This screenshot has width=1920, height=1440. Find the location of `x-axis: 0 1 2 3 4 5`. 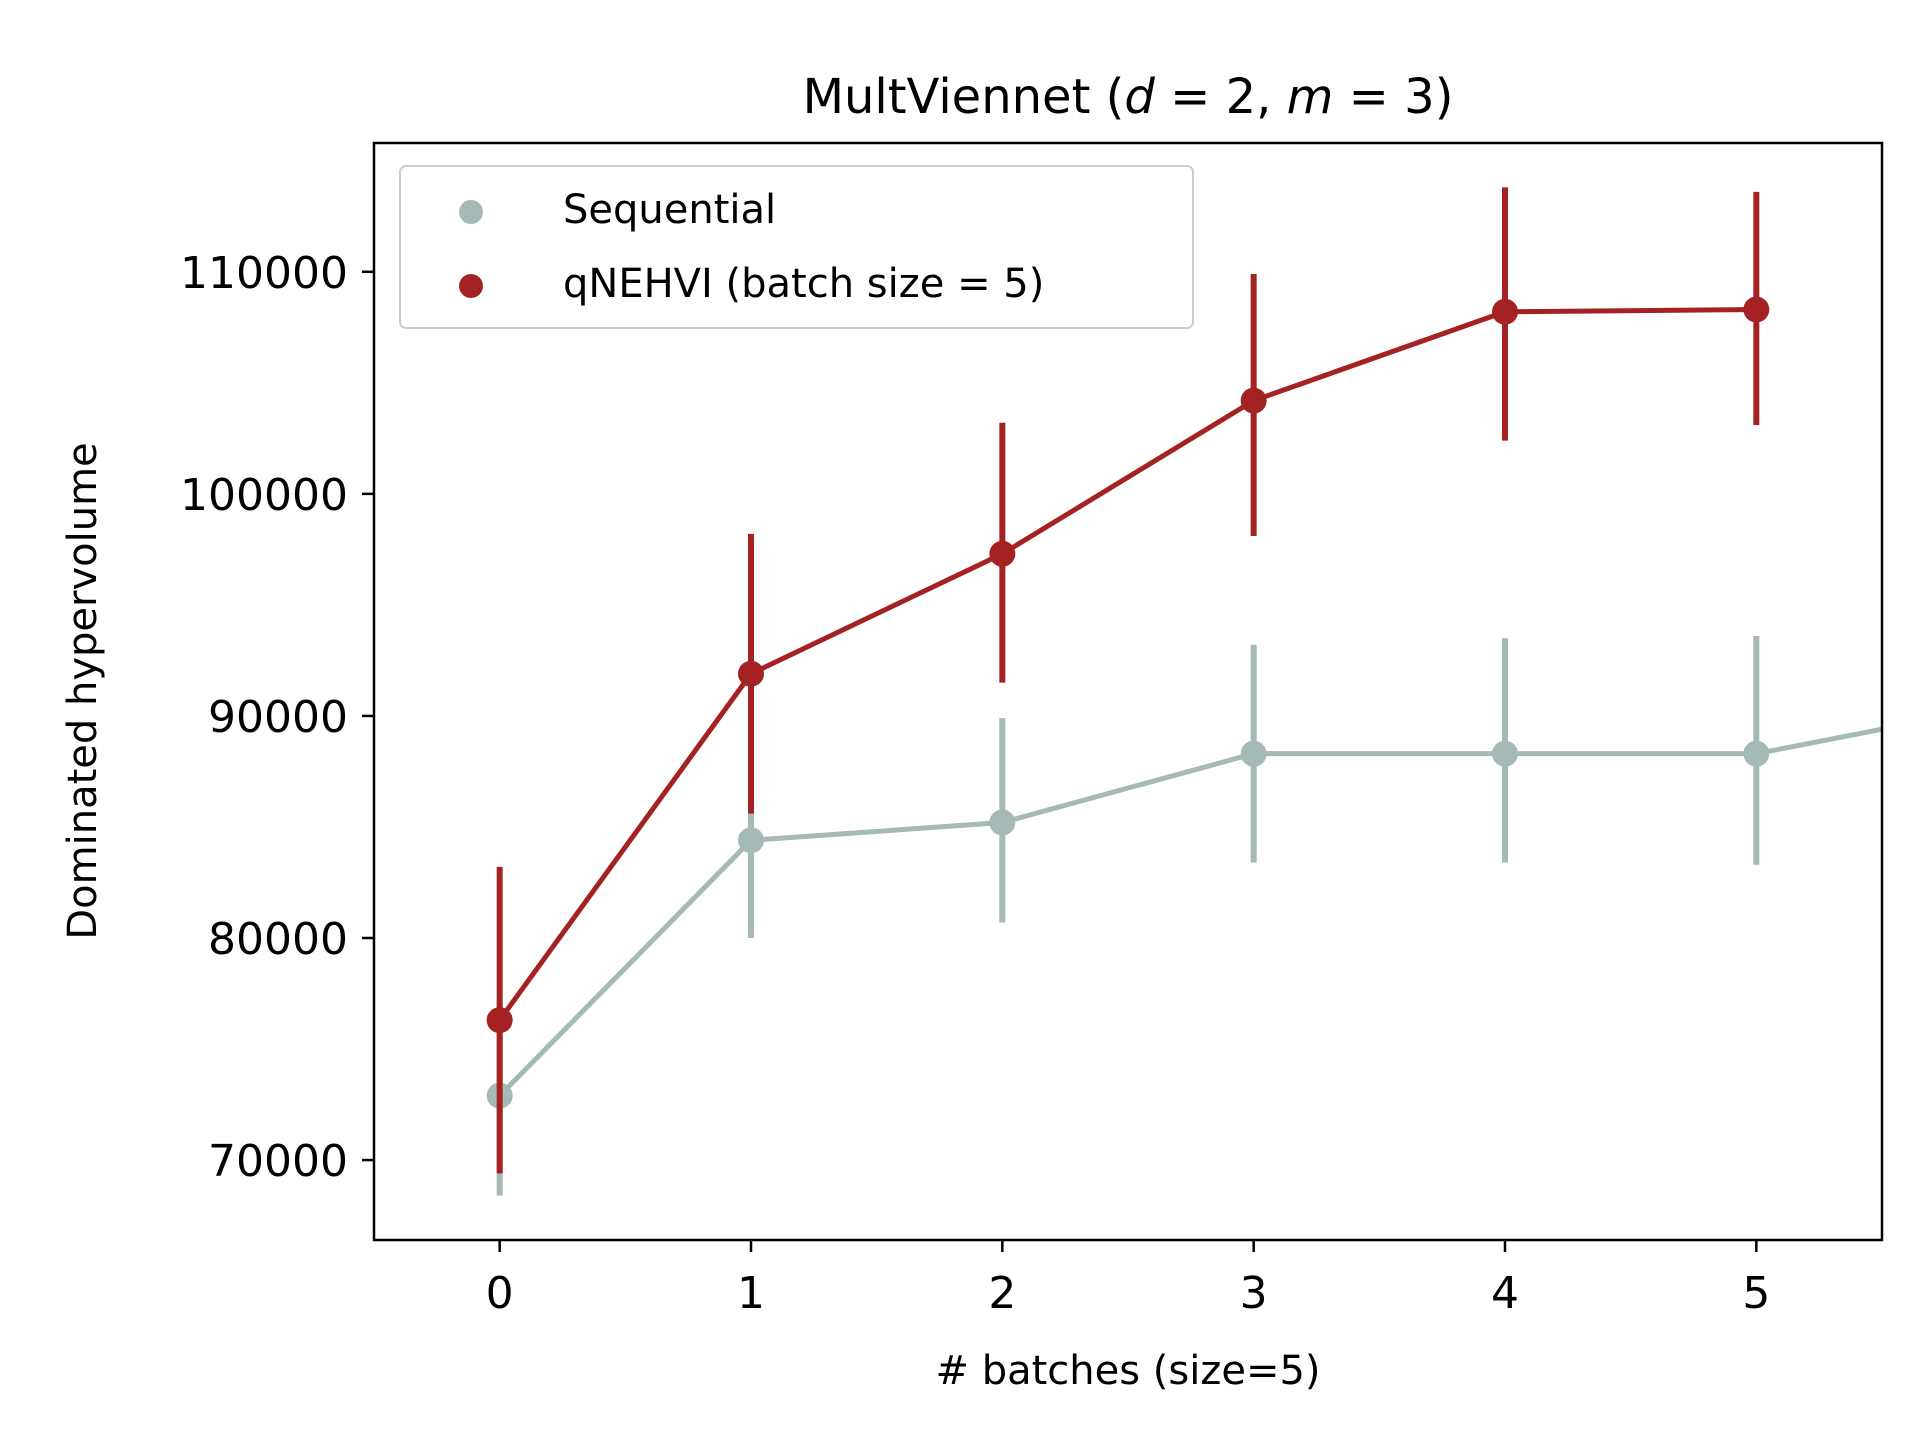

x-axis: 0 1 2 3 4 5 is located at coordinates (1128, 1279).